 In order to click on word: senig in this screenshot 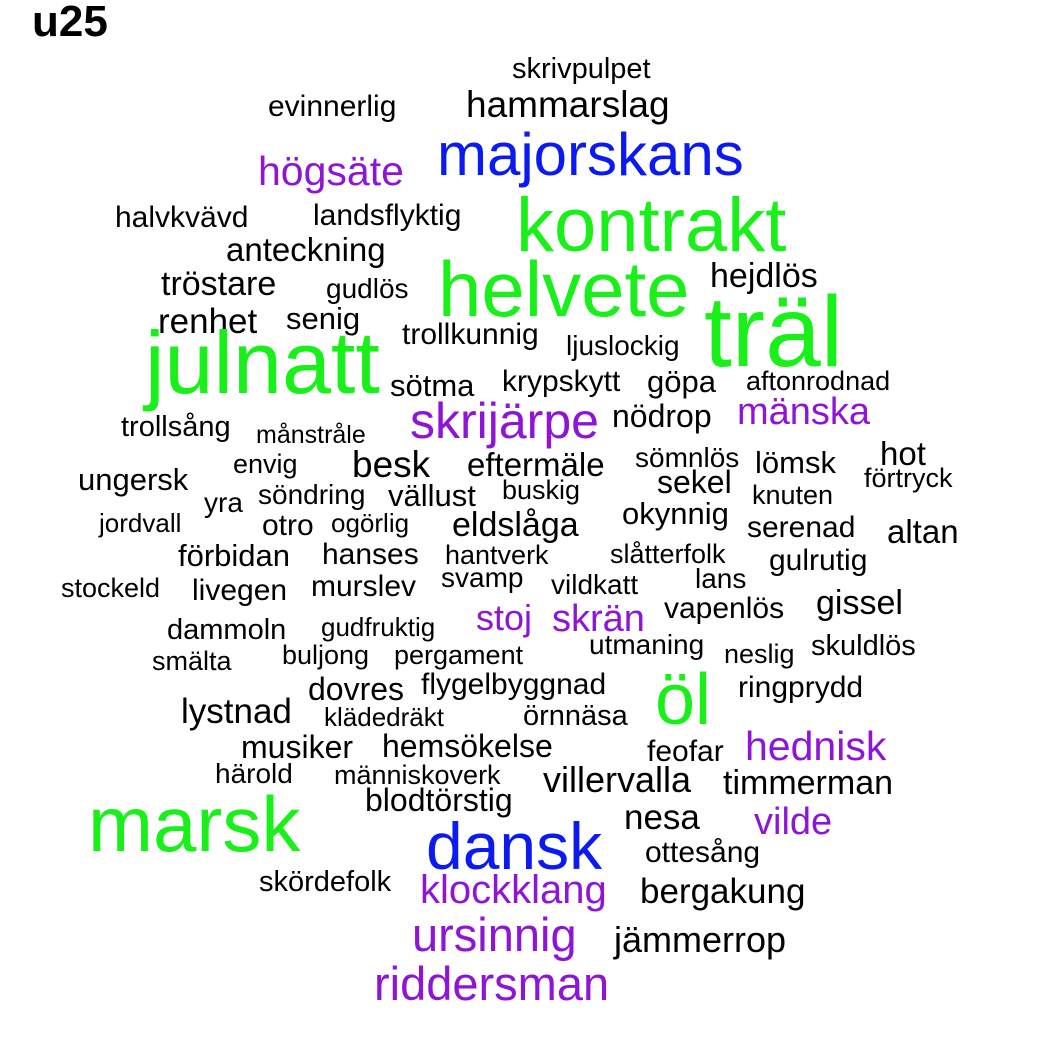, I will do `click(323, 318)`.